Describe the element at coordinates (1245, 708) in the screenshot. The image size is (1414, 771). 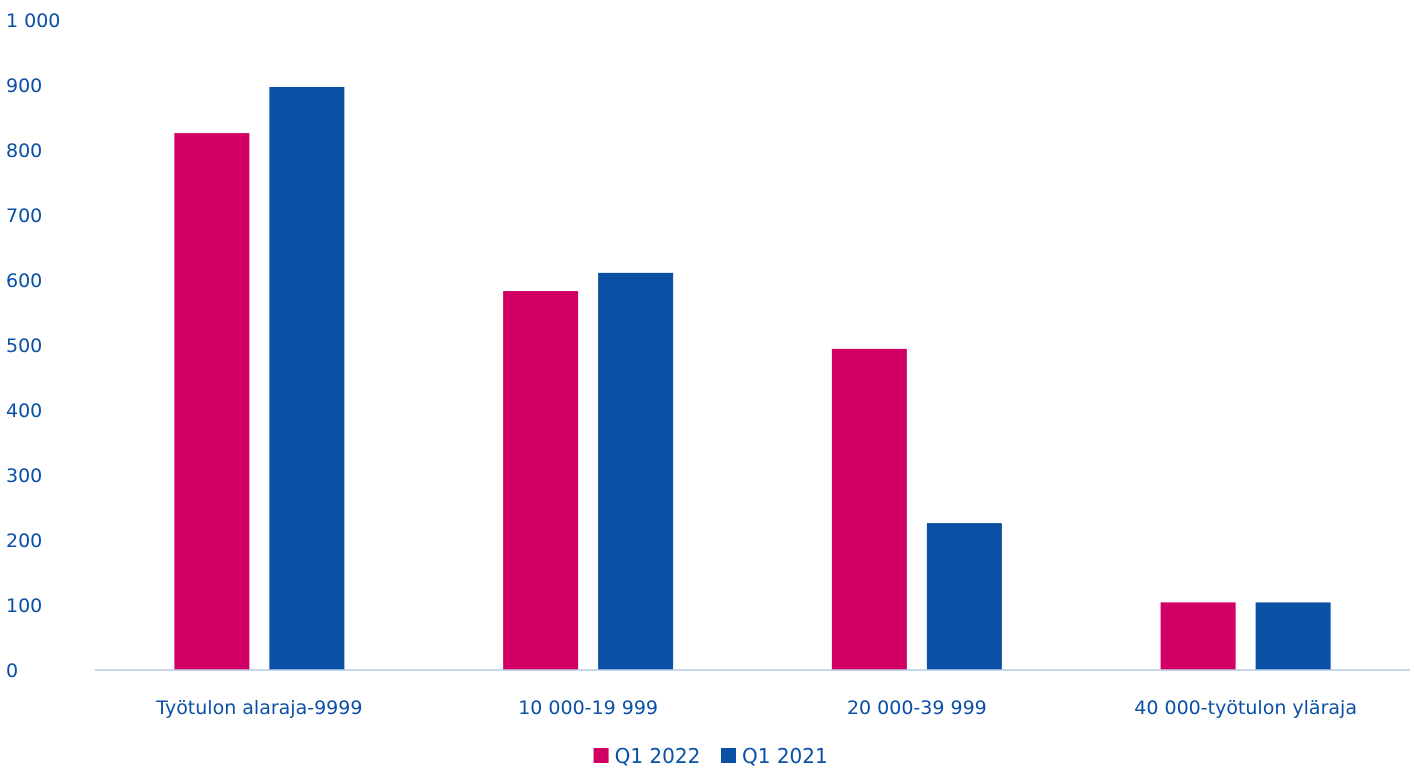
I see `x-tick-label: 40 000-työtulon yläraja` at that location.